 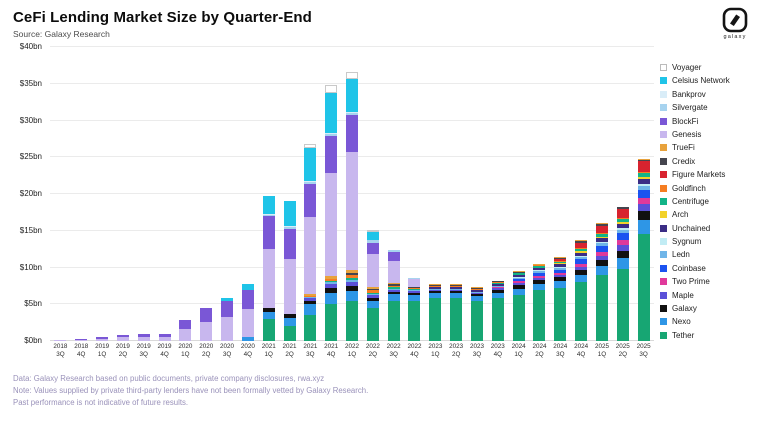 I want to click on legend-item: Credix, so click(x=708, y=161).